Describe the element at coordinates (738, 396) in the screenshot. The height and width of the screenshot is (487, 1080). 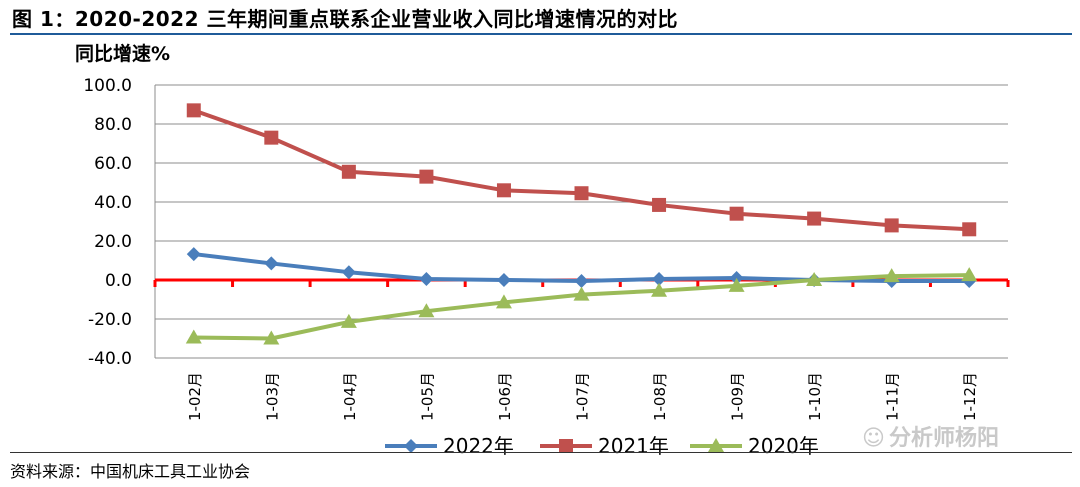
I see `x-tick-label: 1-09月` at that location.